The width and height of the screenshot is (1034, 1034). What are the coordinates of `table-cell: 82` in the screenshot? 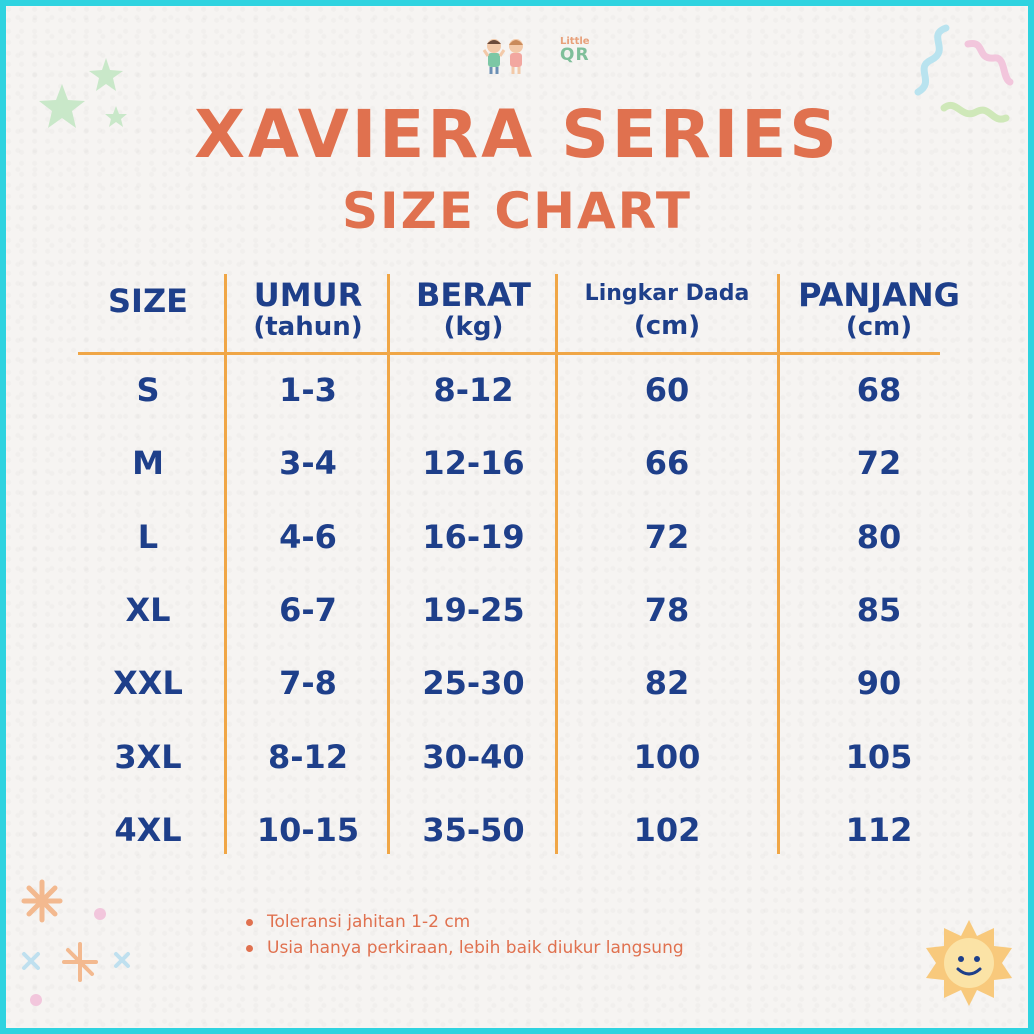 It's located at (667, 683).